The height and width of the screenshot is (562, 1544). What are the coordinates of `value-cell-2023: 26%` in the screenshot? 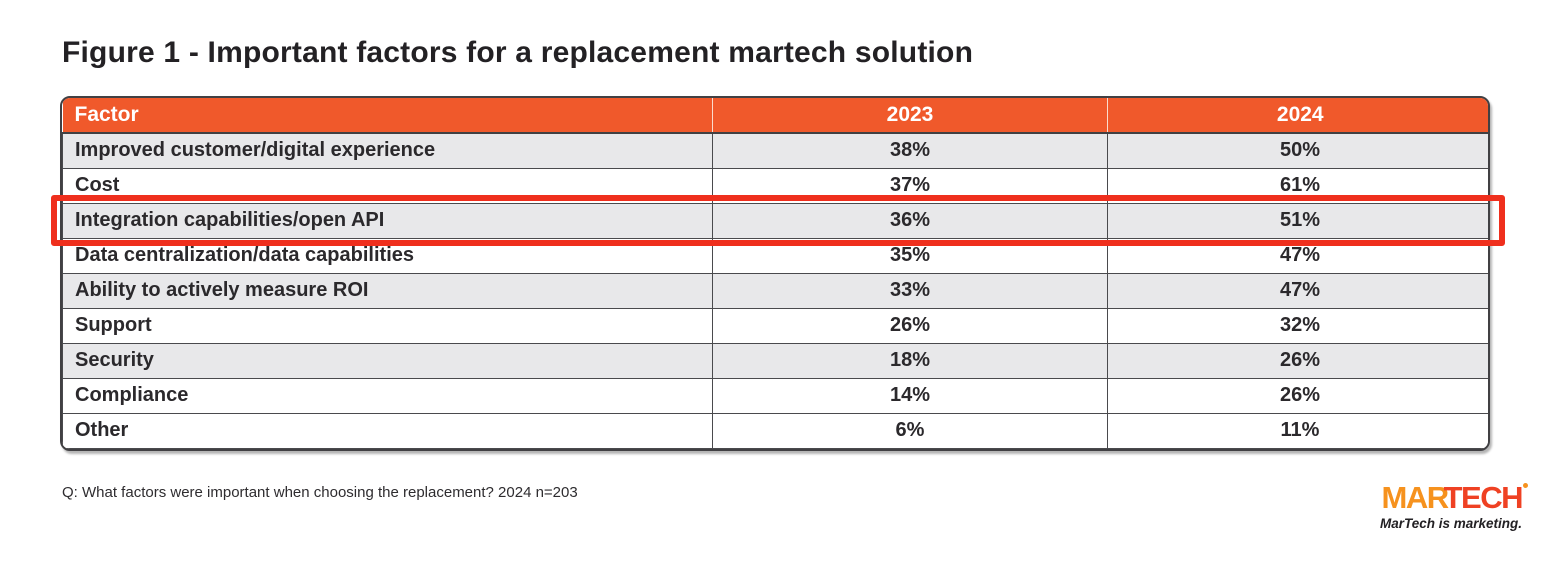 It's located at (910, 325).